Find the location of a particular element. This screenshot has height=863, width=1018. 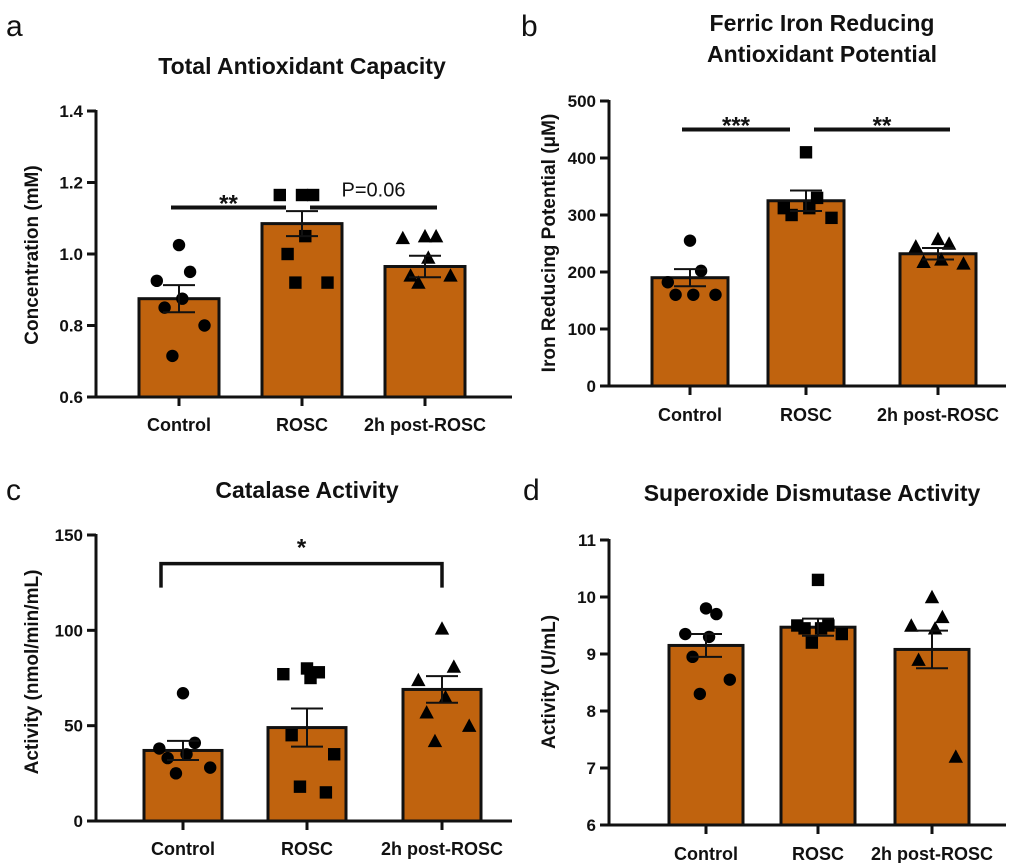

significance-label: *** is located at coordinates (736, 126).